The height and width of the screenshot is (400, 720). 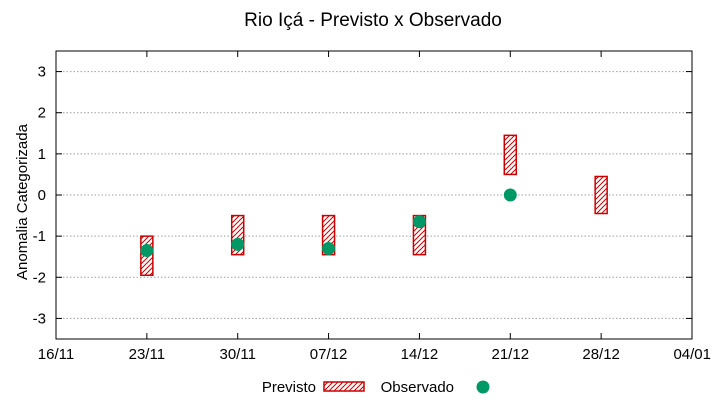 I want to click on x-tick-label: 28/12, so click(x=601, y=354).